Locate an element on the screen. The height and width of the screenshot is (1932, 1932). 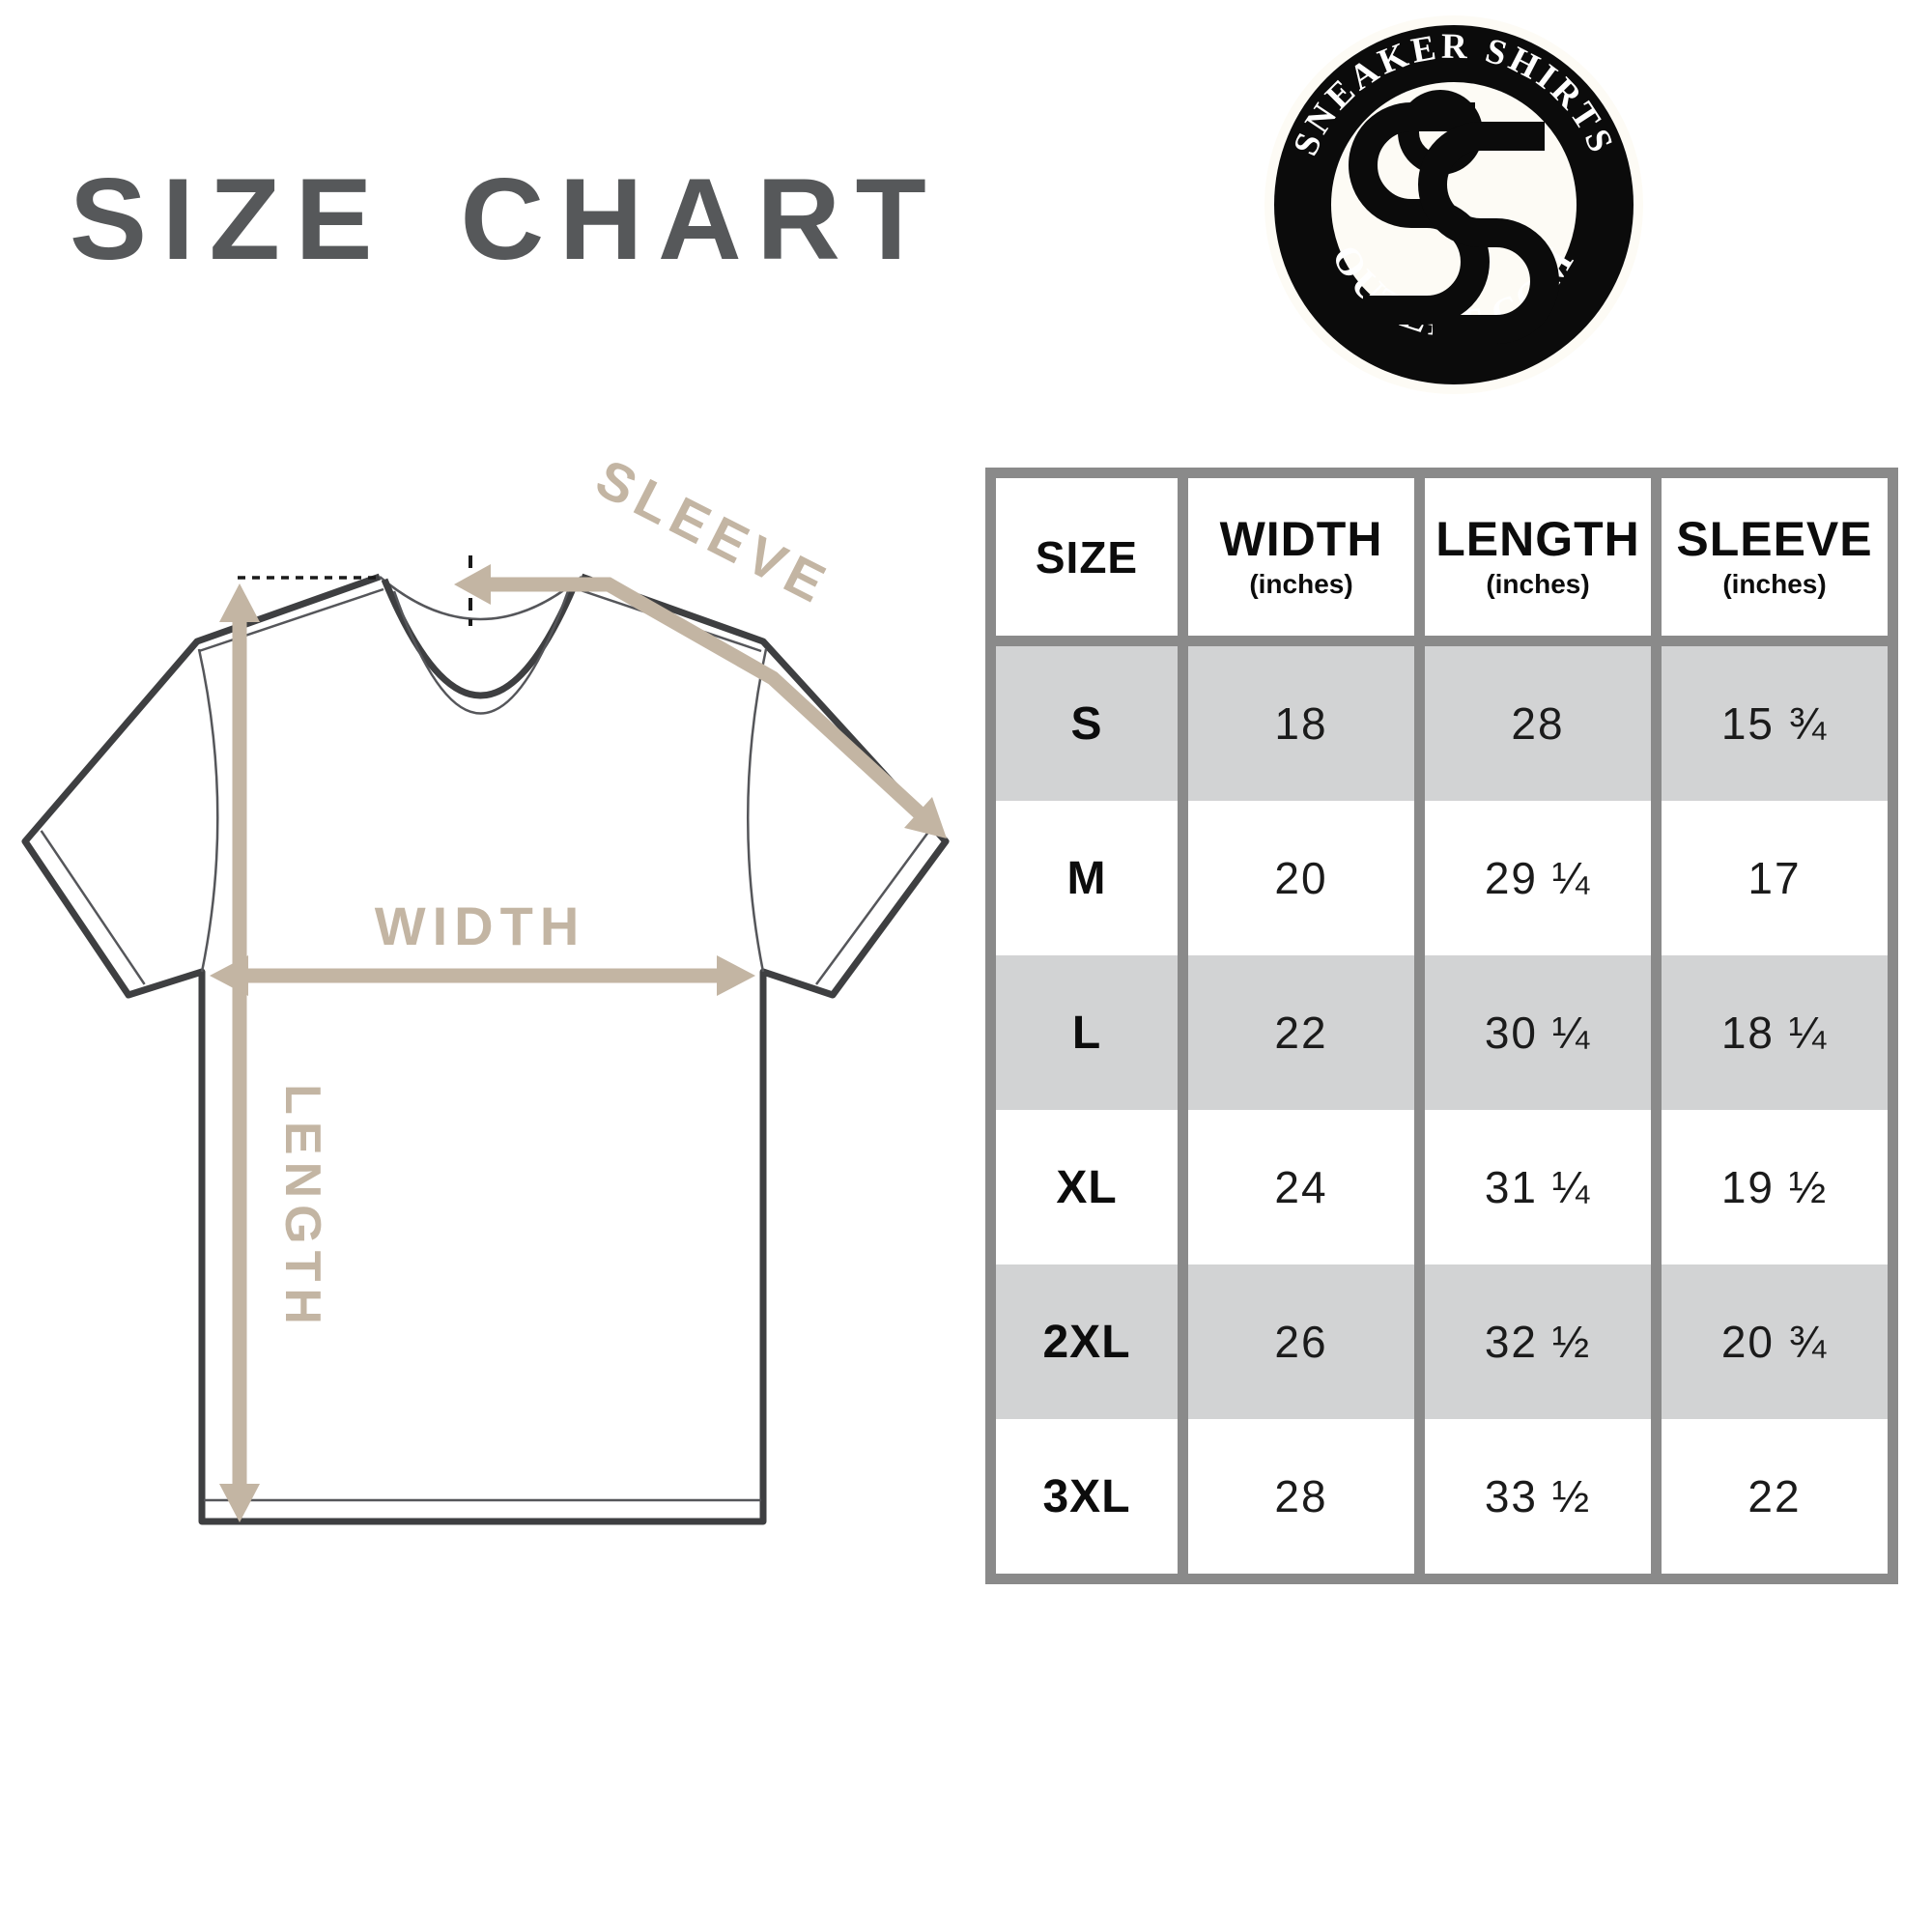
table-row: S 18 28 15 ¾ is located at coordinates (1442, 723).